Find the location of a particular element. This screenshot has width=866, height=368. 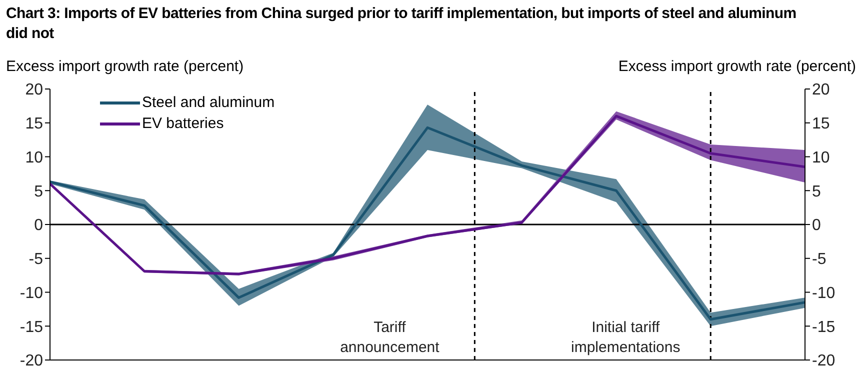

y2-axis-title: Excess import growth rate (percent) is located at coordinates (737, 66).